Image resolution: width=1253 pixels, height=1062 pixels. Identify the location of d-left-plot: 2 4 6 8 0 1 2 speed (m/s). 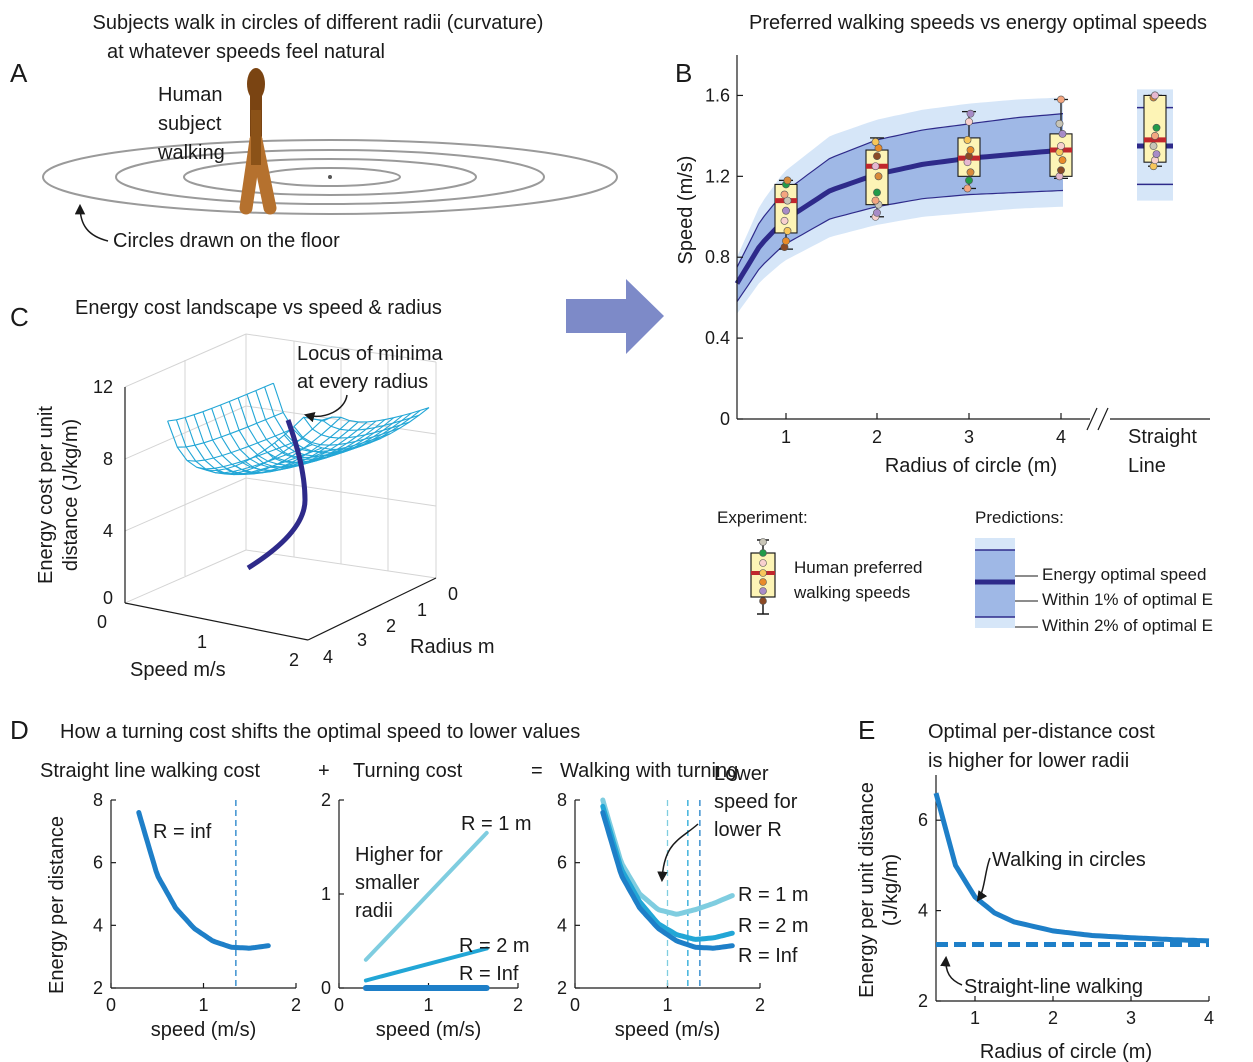
(197, 915).